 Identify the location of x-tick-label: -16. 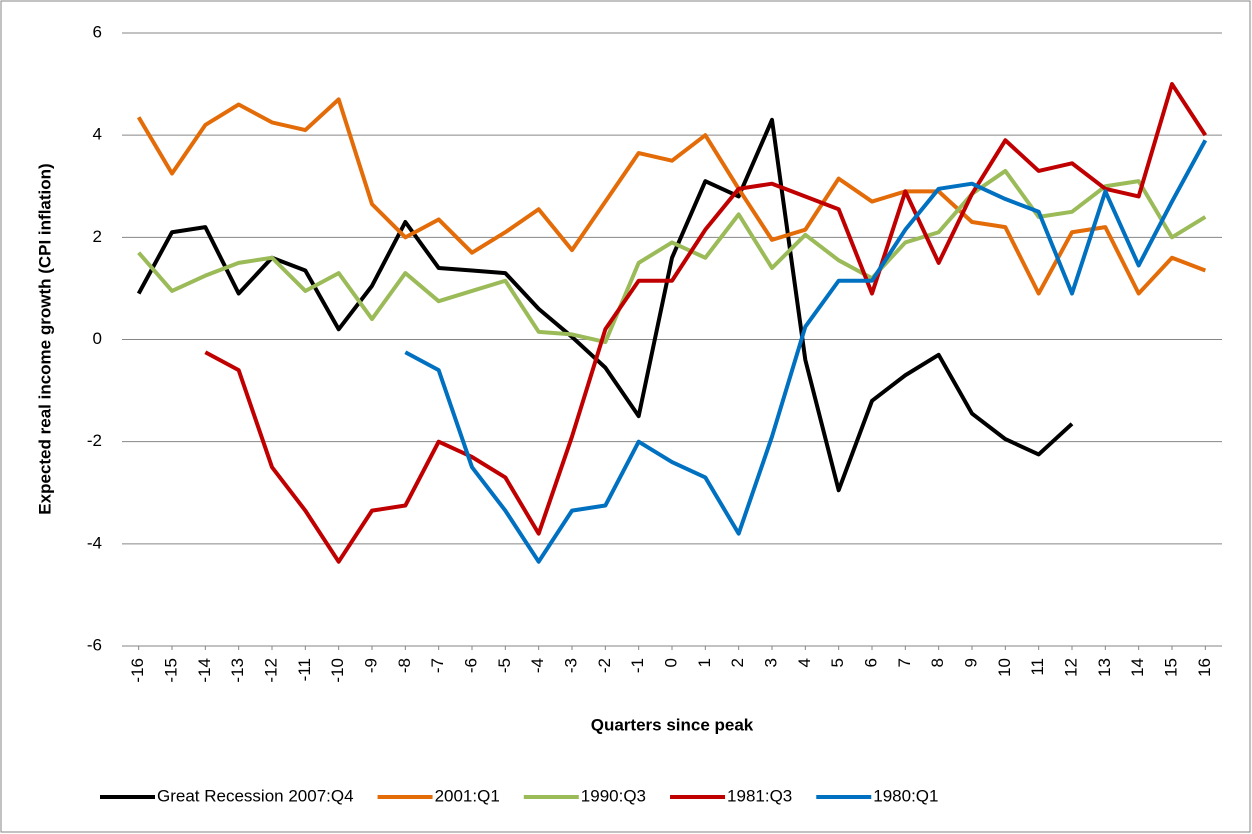
(137, 670).